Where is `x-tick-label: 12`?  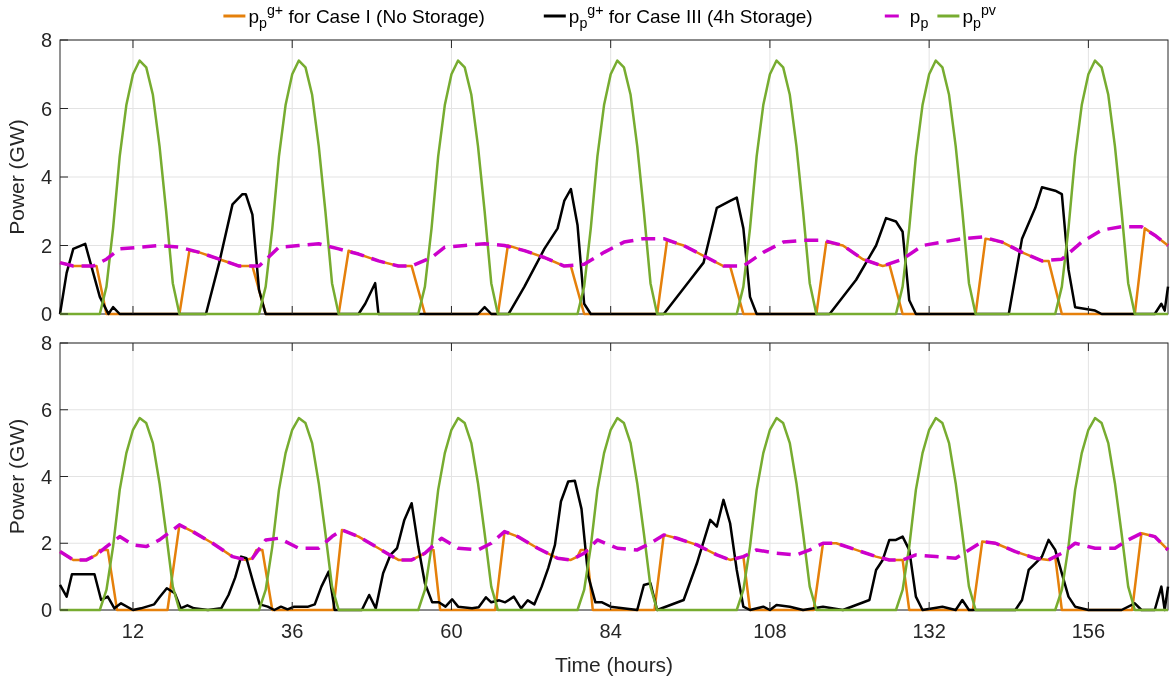
x-tick-label: 12 is located at coordinates (133, 631).